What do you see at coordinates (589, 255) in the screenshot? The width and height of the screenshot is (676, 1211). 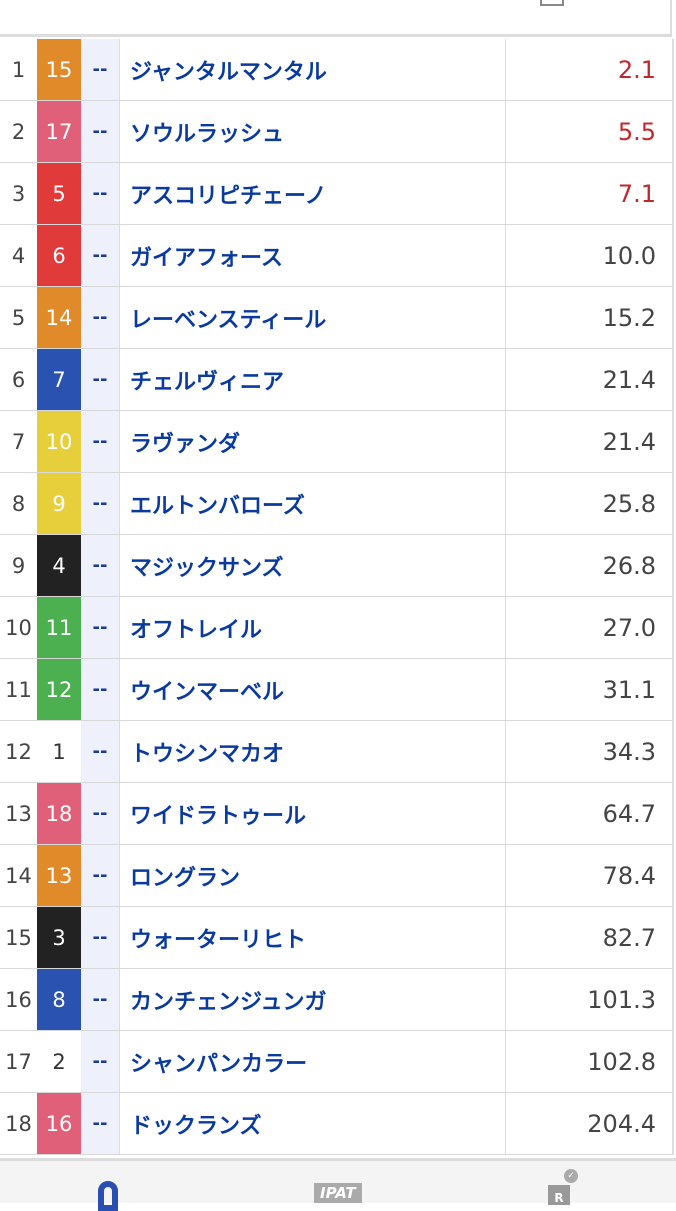 I see `odds: 10.0` at bounding box center [589, 255].